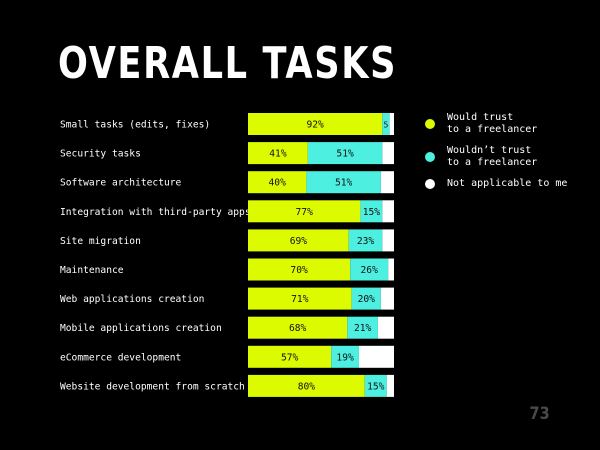  Describe the element at coordinates (228, 63) in the screenshot. I see `page-title: OVERALL TASKS` at that location.